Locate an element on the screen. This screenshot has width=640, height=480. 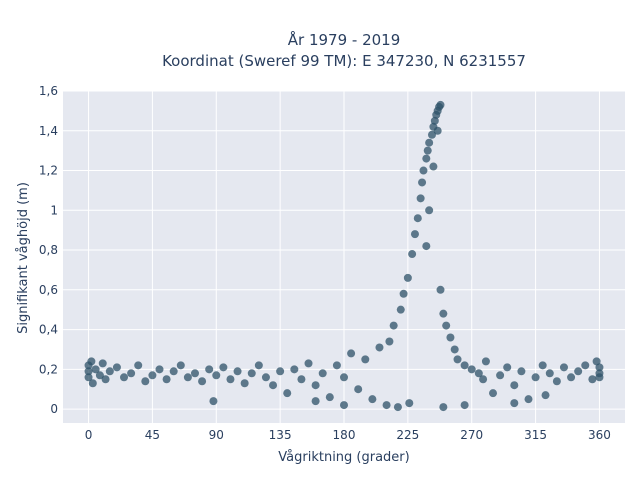
x-tick-label: 315 is located at coordinates (535, 435).